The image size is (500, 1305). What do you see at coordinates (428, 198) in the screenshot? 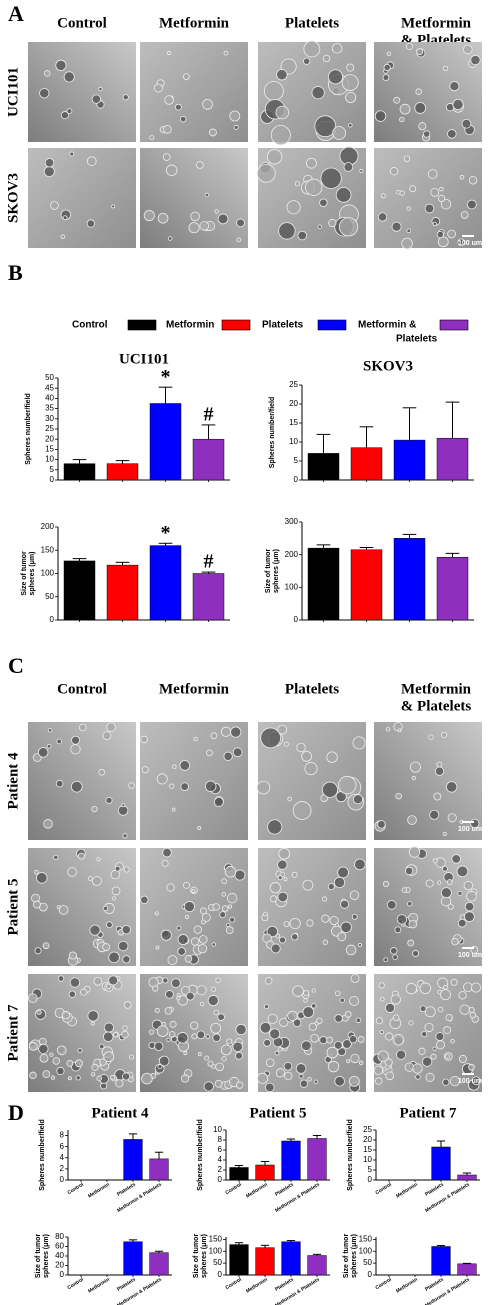
I see `micrograph` at bounding box center [428, 198].